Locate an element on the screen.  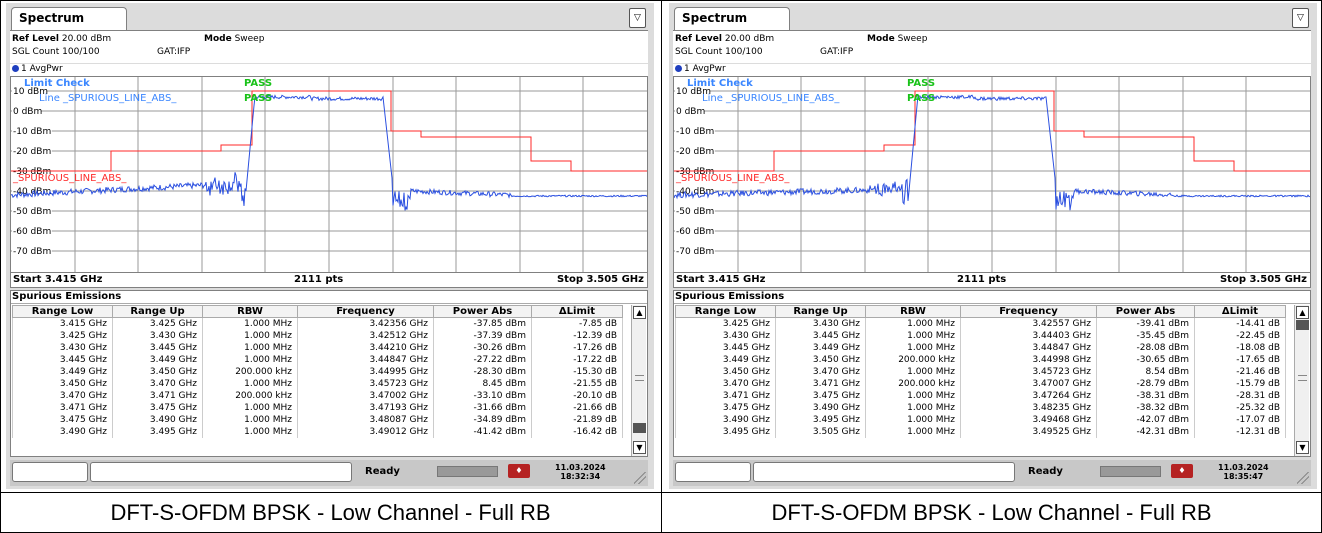
table-cell: -14.41 dB is located at coordinates (1240, 323).